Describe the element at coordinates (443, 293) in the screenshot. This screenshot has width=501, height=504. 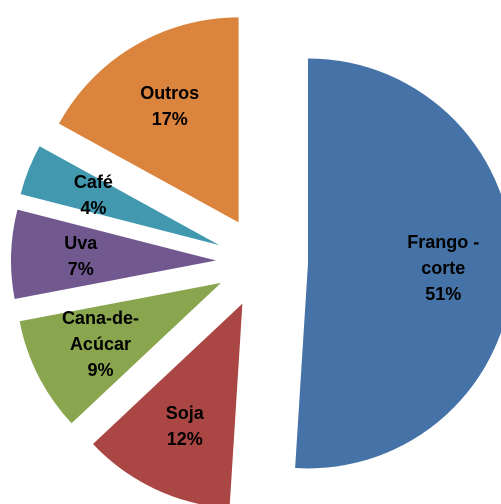
I see `value-label: 51%` at that location.